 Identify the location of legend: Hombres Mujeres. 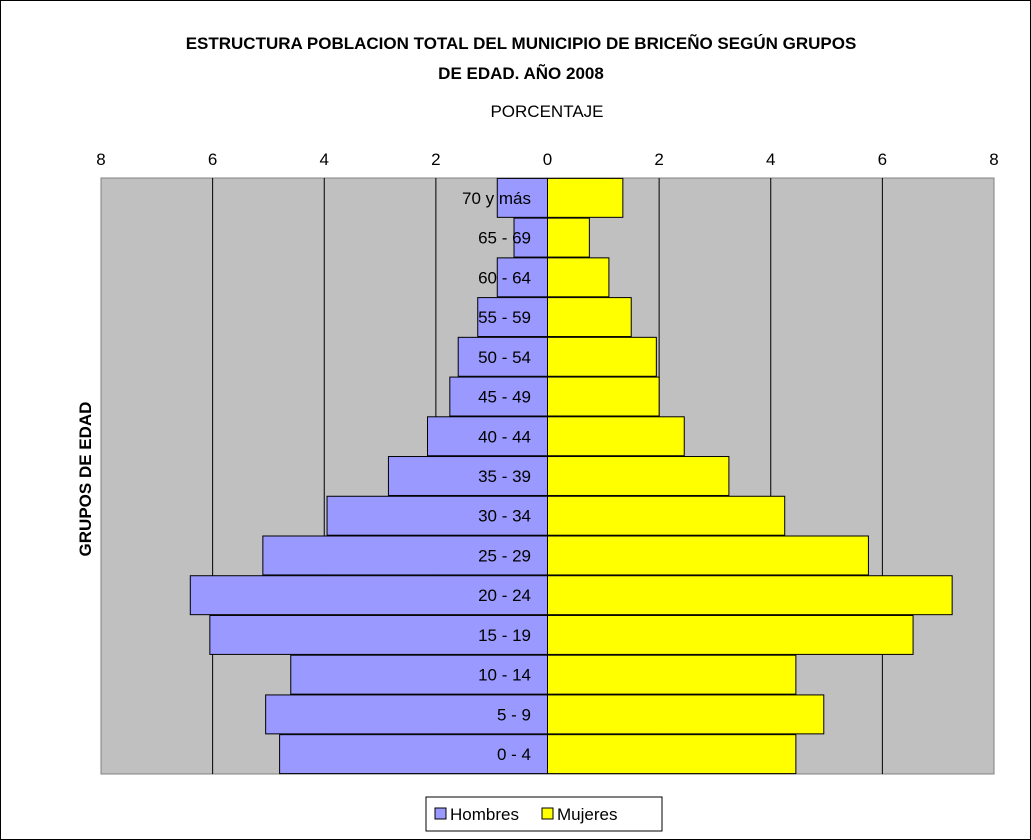
(544, 814).